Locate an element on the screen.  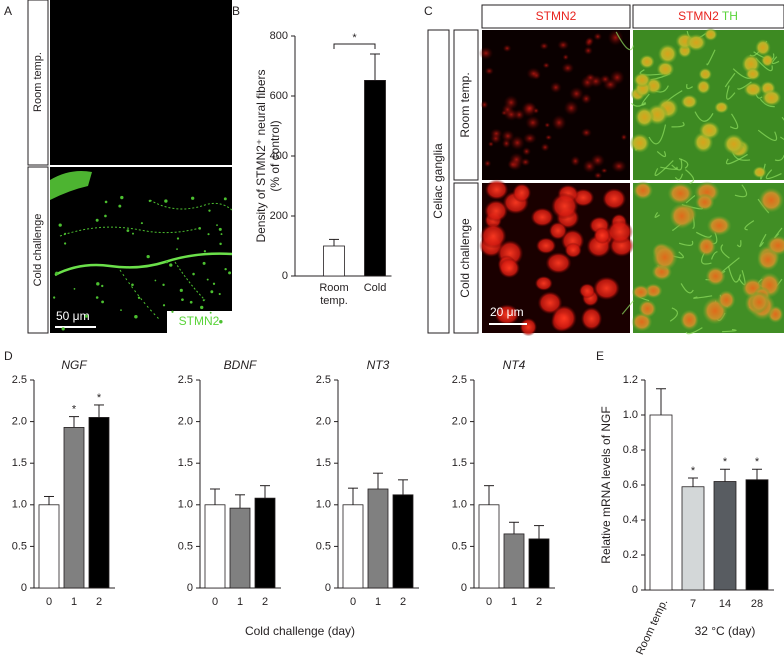
panel-label: E is located at coordinates (600, 356).